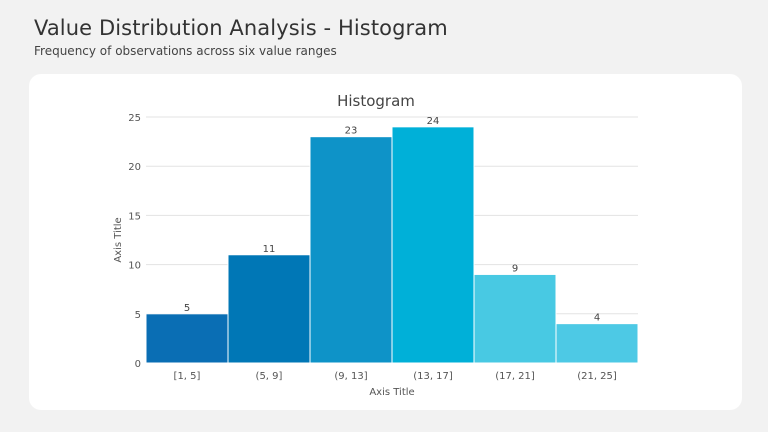 The height and width of the screenshot is (432, 768). What do you see at coordinates (118, 239) in the screenshot?
I see `y-axis-title: Axis Title` at bounding box center [118, 239].